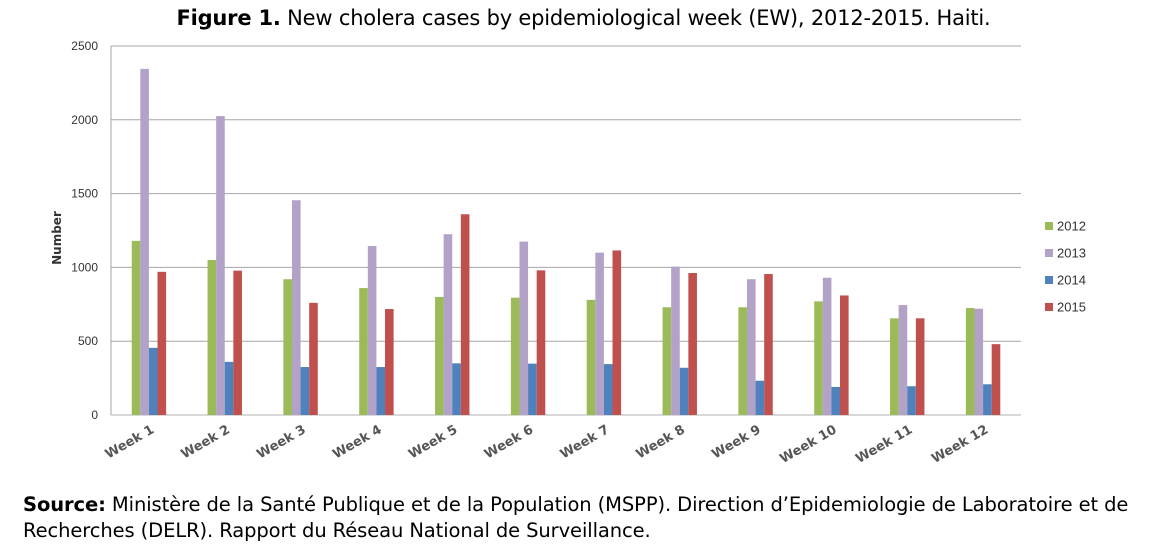  What do you see at coordinates (1071, 280) in the screenshot?
I see `legend-label: 2014` at bounding box center [1071, 280].